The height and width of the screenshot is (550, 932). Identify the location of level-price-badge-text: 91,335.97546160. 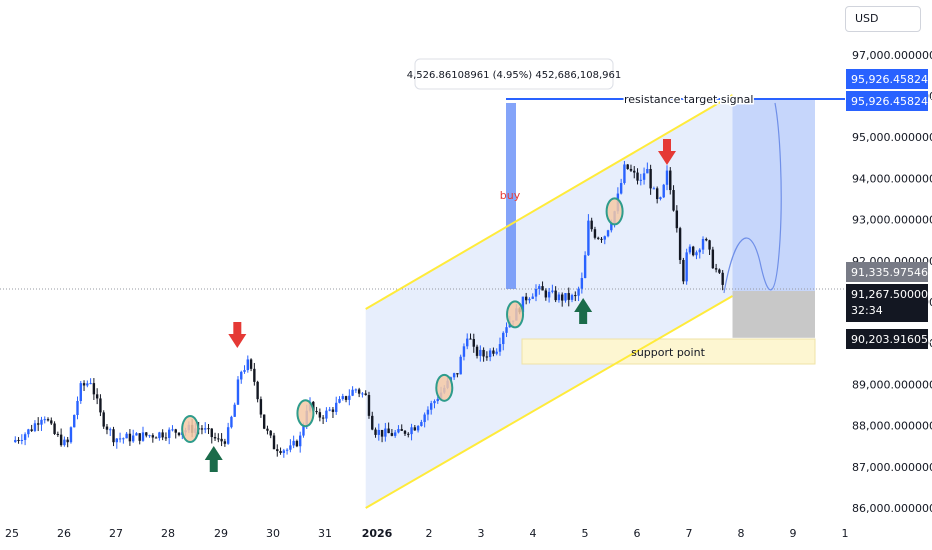
(891, 272).